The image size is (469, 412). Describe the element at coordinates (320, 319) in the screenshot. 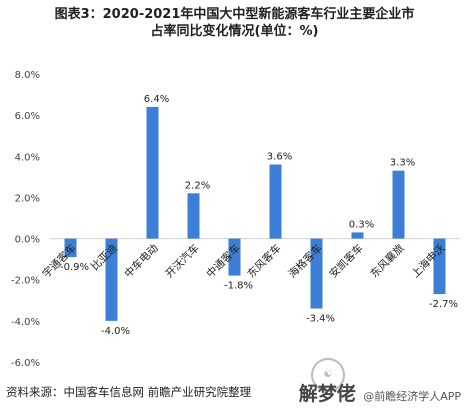

I see `data-label: -3.4%` at that location.